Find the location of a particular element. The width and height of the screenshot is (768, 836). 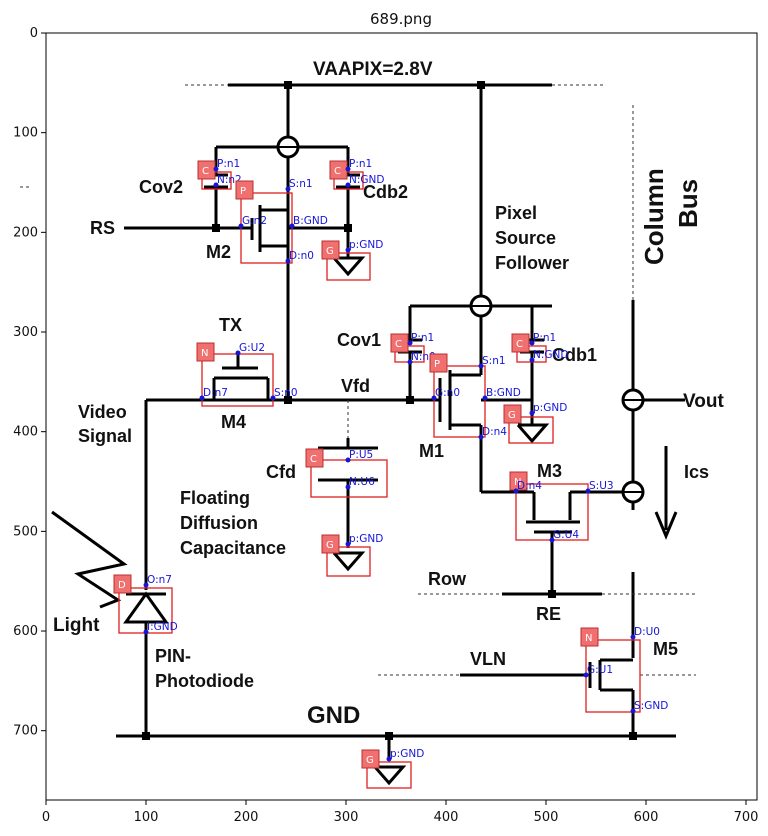

fd-label-1: Floating is located at coordinates (215, 498).